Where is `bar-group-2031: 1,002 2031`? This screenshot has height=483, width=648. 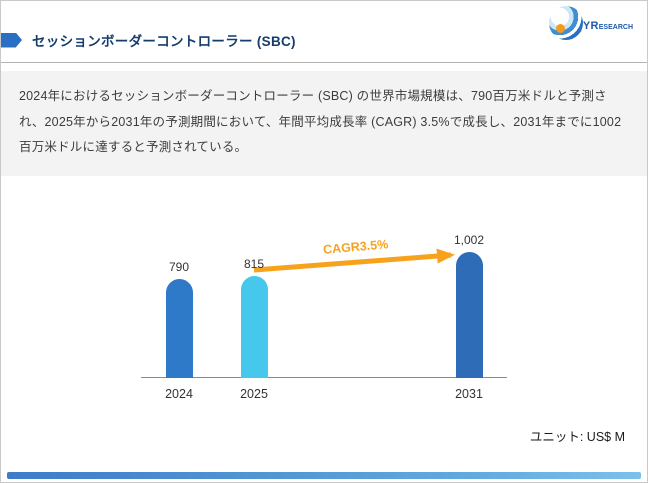
bar-group-2031: 1,002 2031 is located at coordinates (469, 319).